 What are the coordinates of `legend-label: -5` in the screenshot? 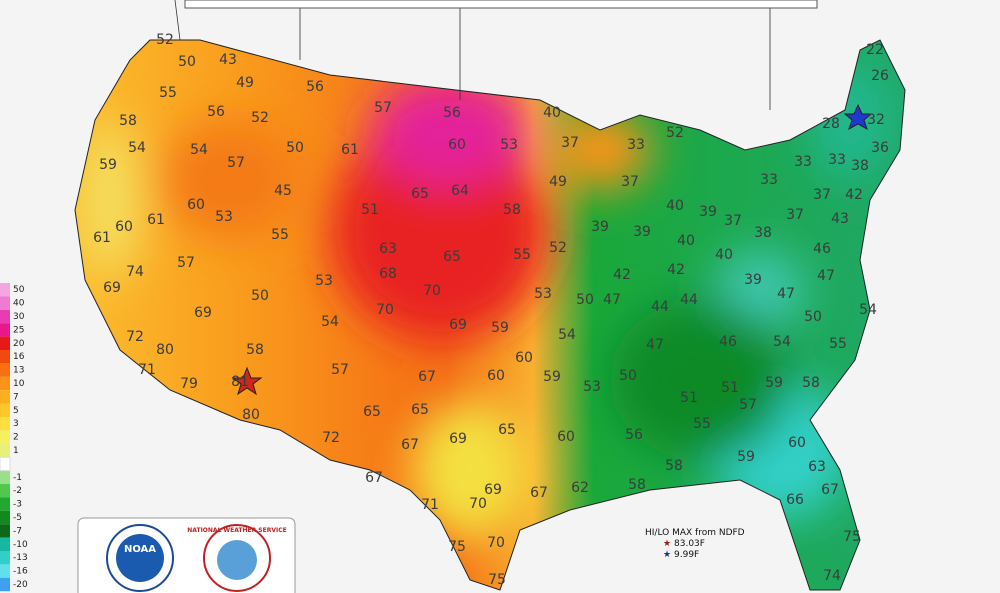 It's located at (17, 518).